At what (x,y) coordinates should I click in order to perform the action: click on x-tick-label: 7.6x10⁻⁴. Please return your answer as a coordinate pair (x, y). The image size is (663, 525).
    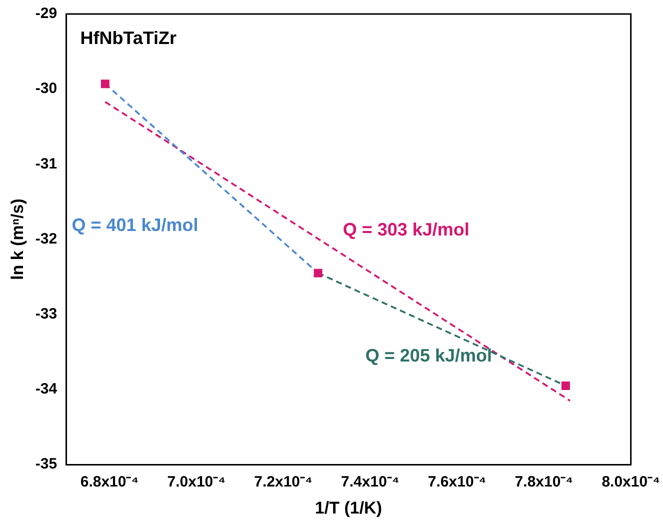
    Looking at the image, I should click on (457, 482).